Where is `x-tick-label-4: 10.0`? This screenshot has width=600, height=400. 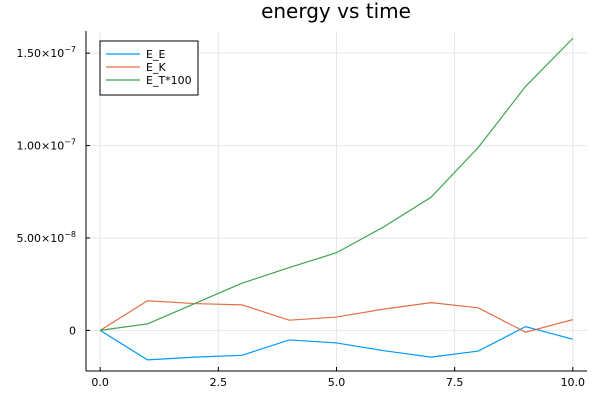
x-tick-label-4: 10.0 is located at coordinates (573, 382).